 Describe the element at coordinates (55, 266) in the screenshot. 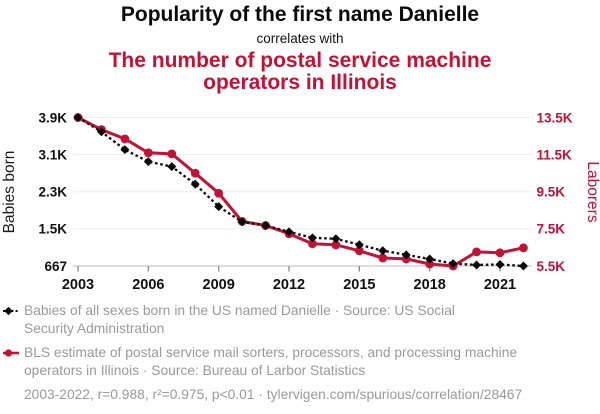

I see `left-axis-tick-label: 667` at that location.